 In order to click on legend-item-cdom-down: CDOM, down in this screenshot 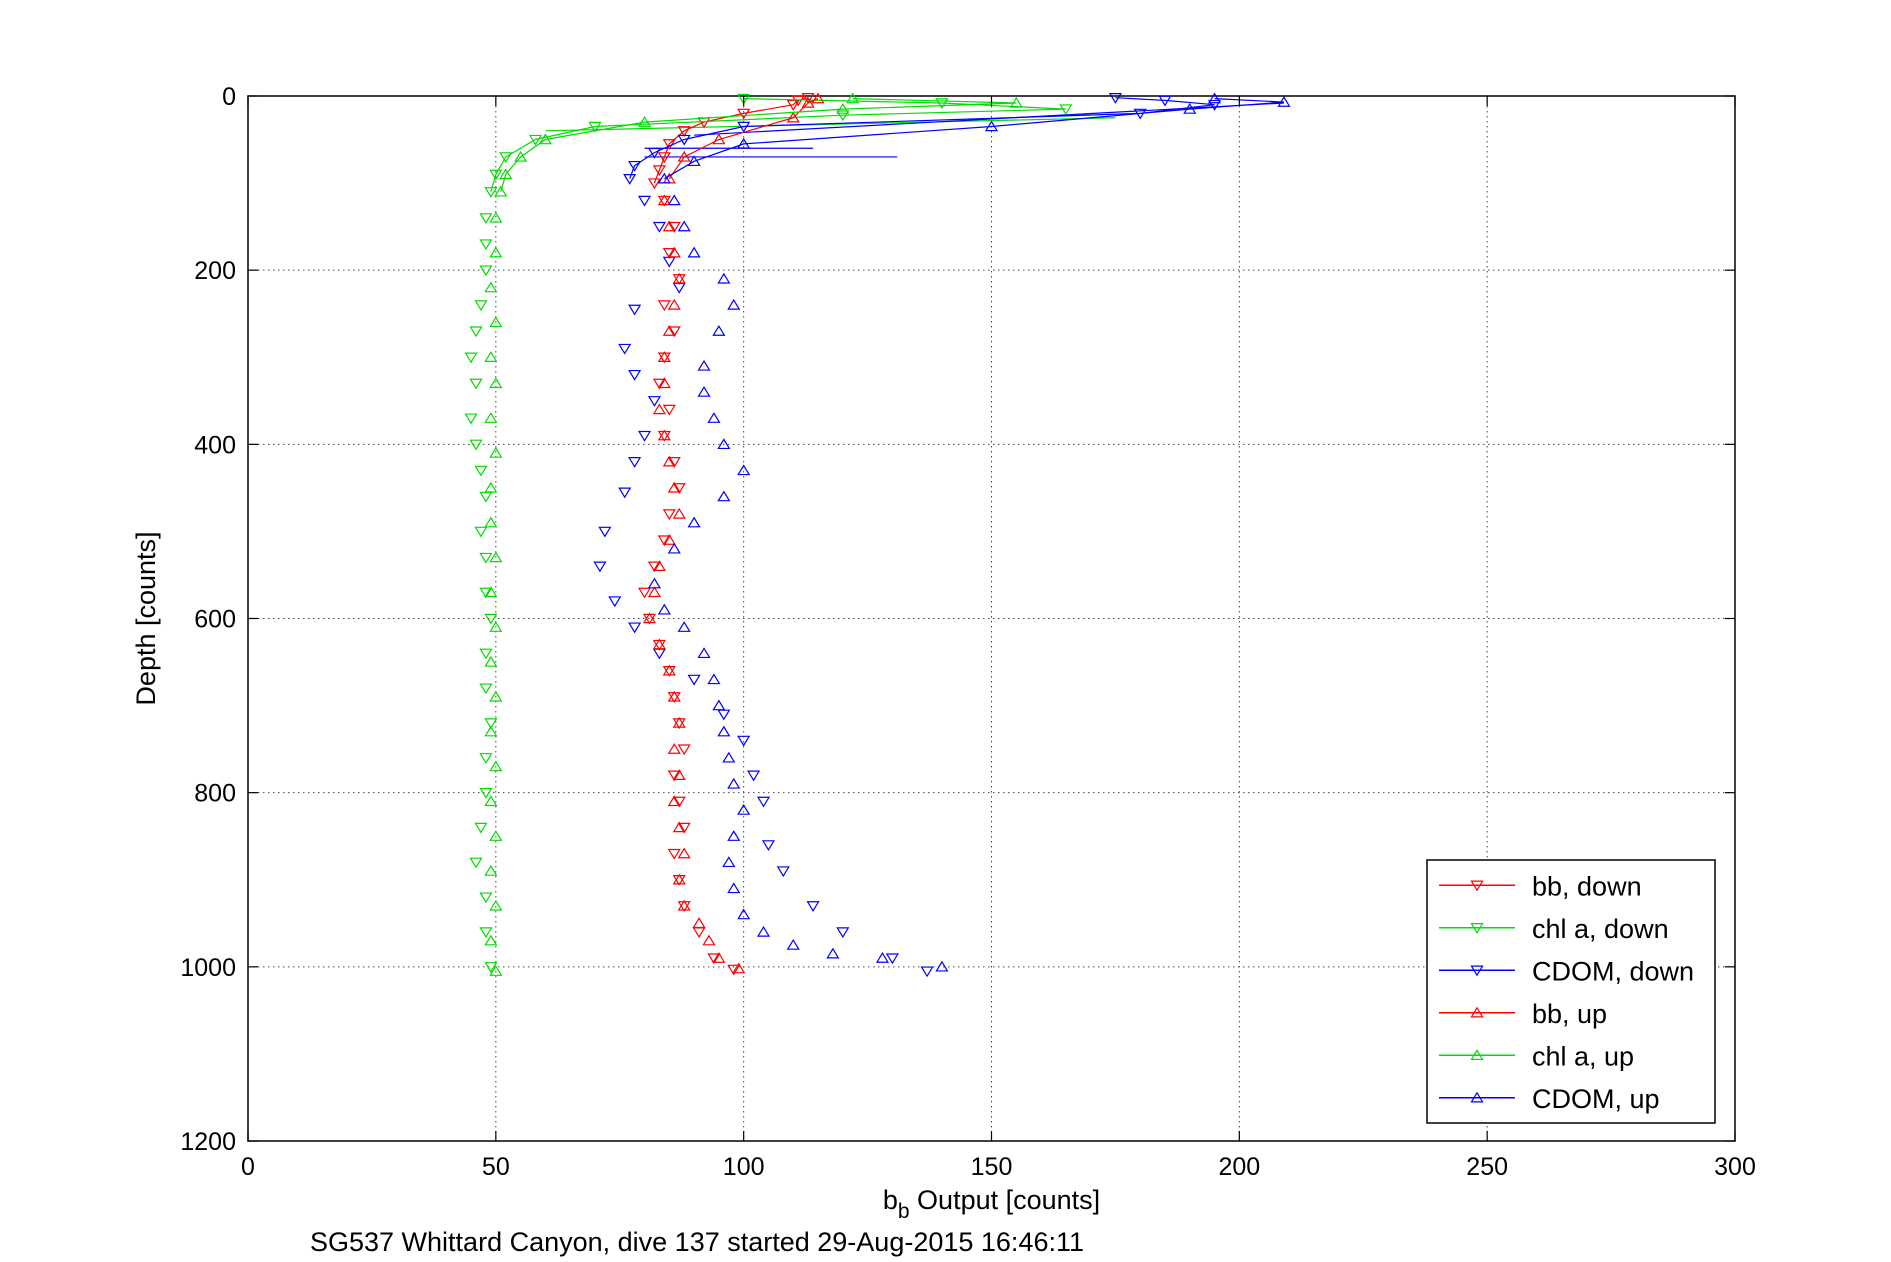, I will do `click(1566, 971)`.